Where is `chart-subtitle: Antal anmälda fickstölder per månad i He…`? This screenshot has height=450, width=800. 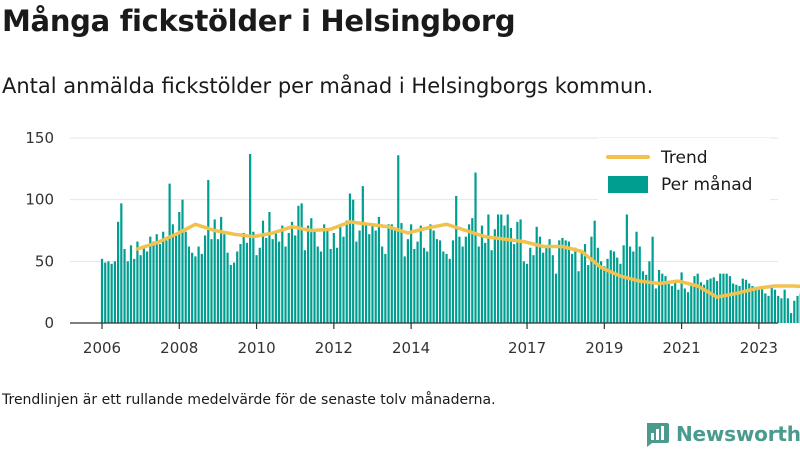
chart-subtitle: Antal anmälda fickstölder per månad i He… is located at coordinates (328, 86).